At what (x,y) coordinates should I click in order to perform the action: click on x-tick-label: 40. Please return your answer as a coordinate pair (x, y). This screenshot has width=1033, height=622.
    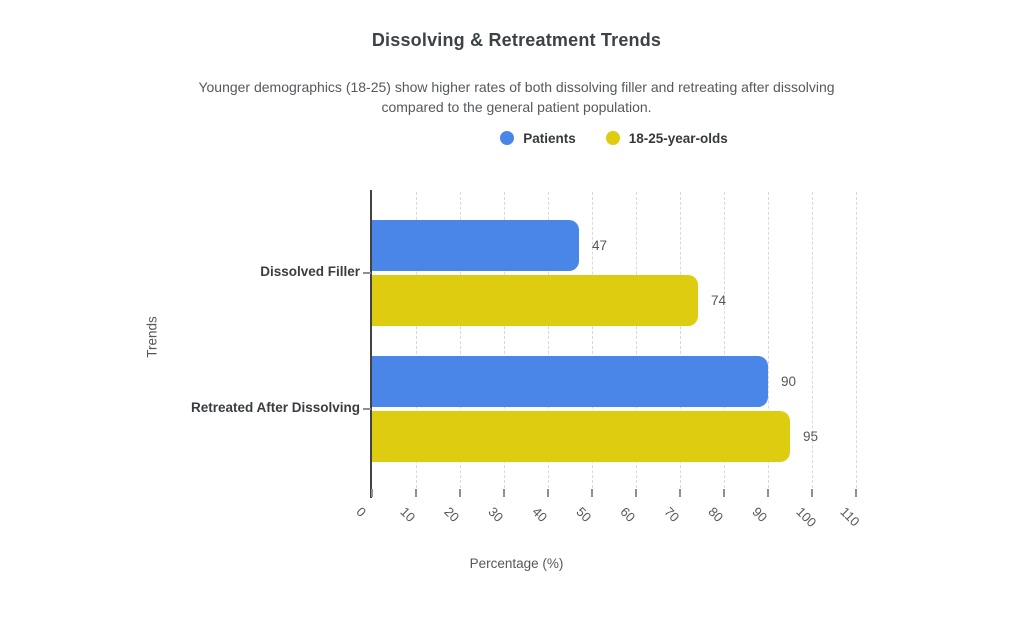
    Looking at the image, I should click on (540, 514).